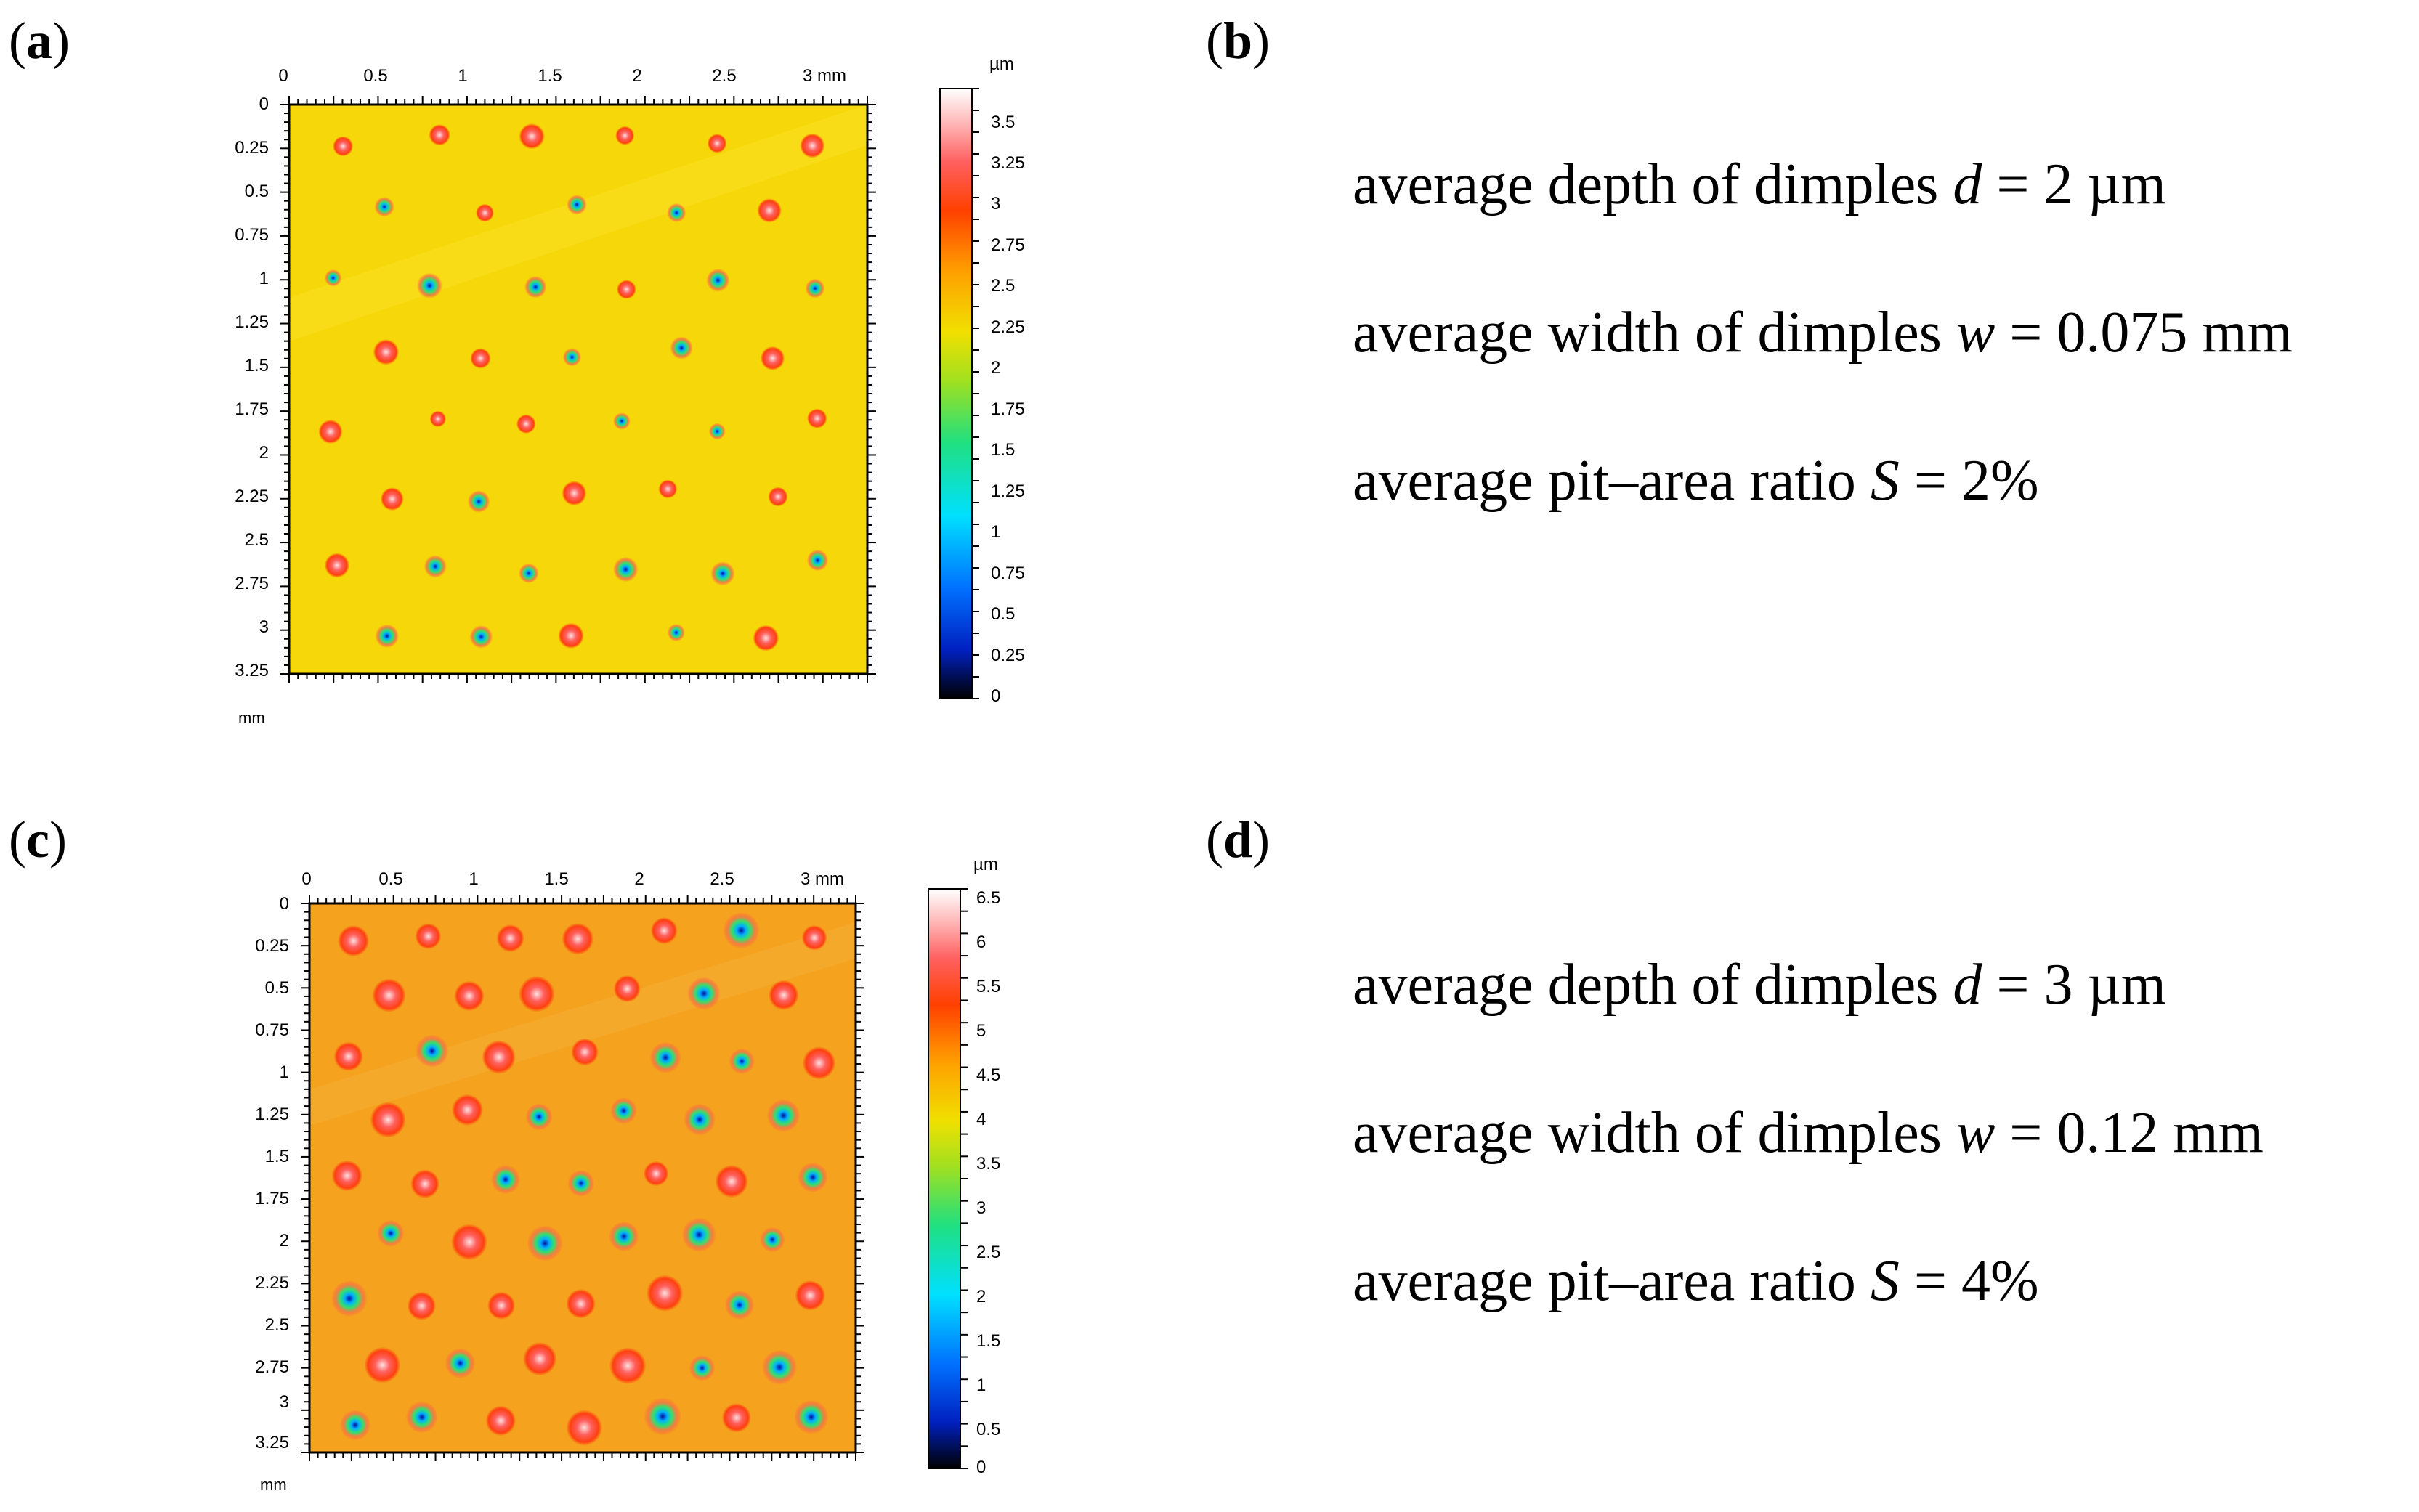 This screenshot has width=2419, height=1512. Describe the element at coordinates (272, 1198) in the screenshot. I see `y-tick-label: 1.75` at that location.